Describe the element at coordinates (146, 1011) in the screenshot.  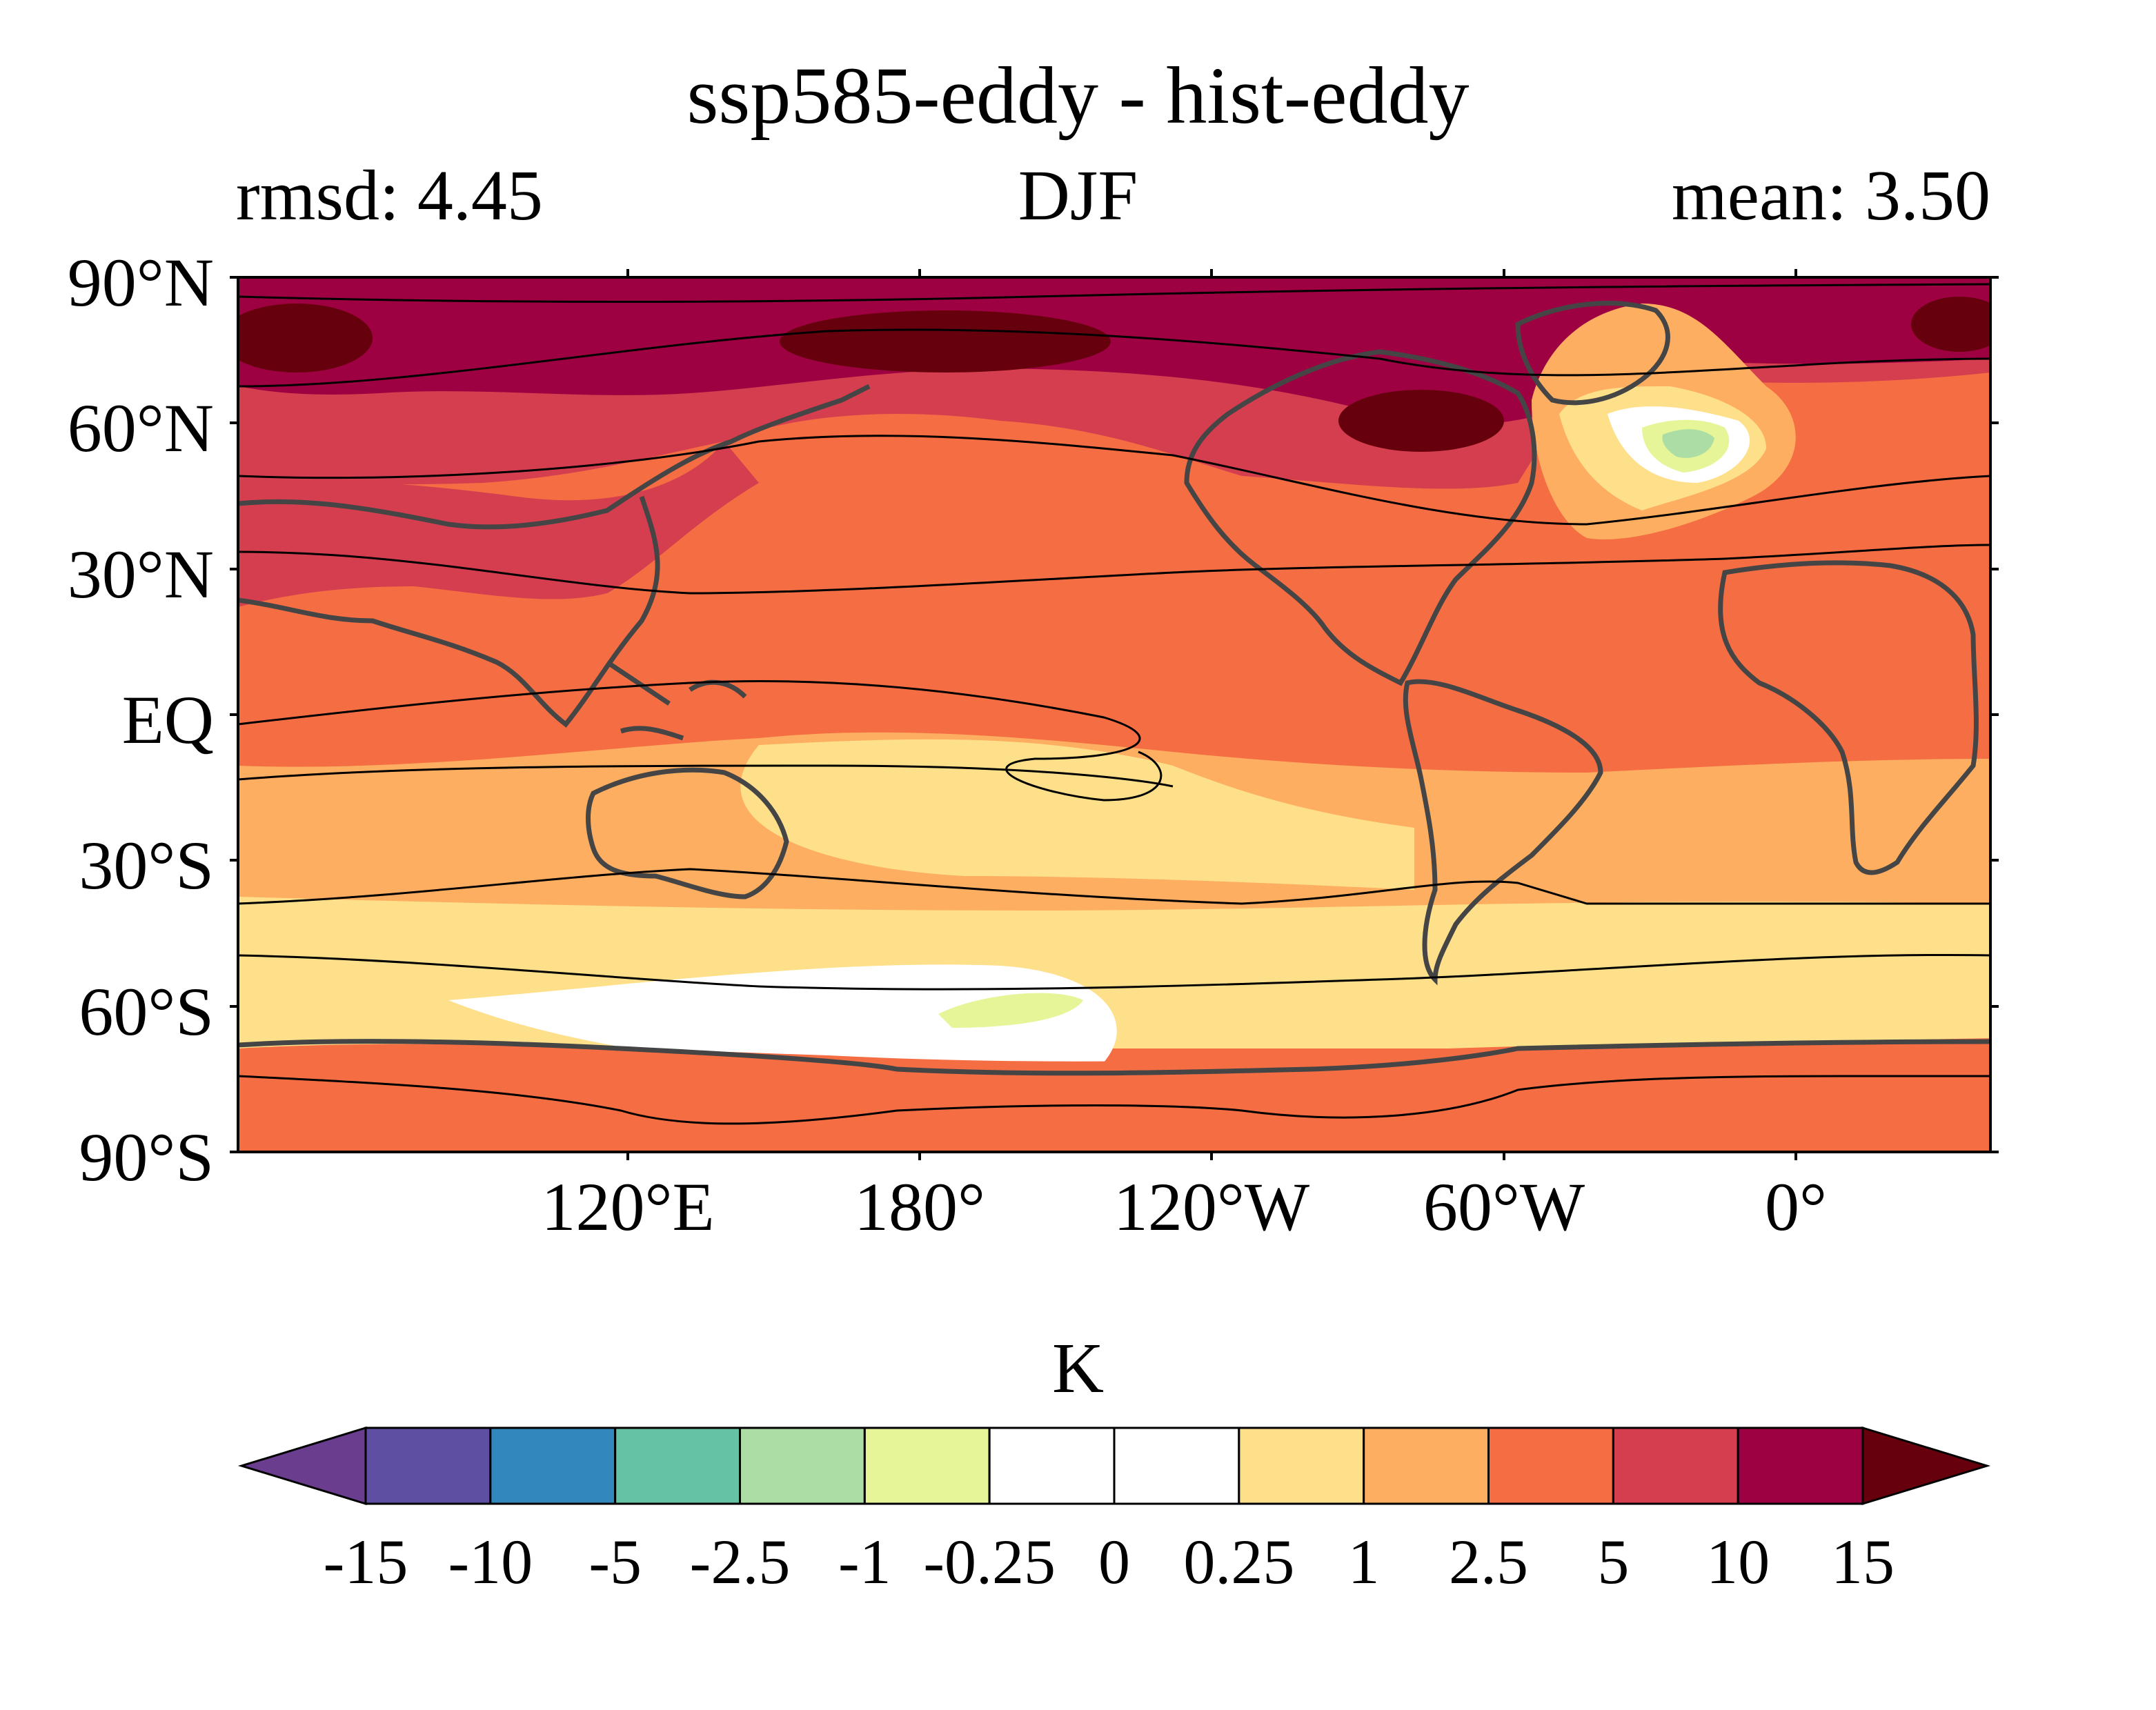
I see `lat-label-60s: 60°S` at that location.